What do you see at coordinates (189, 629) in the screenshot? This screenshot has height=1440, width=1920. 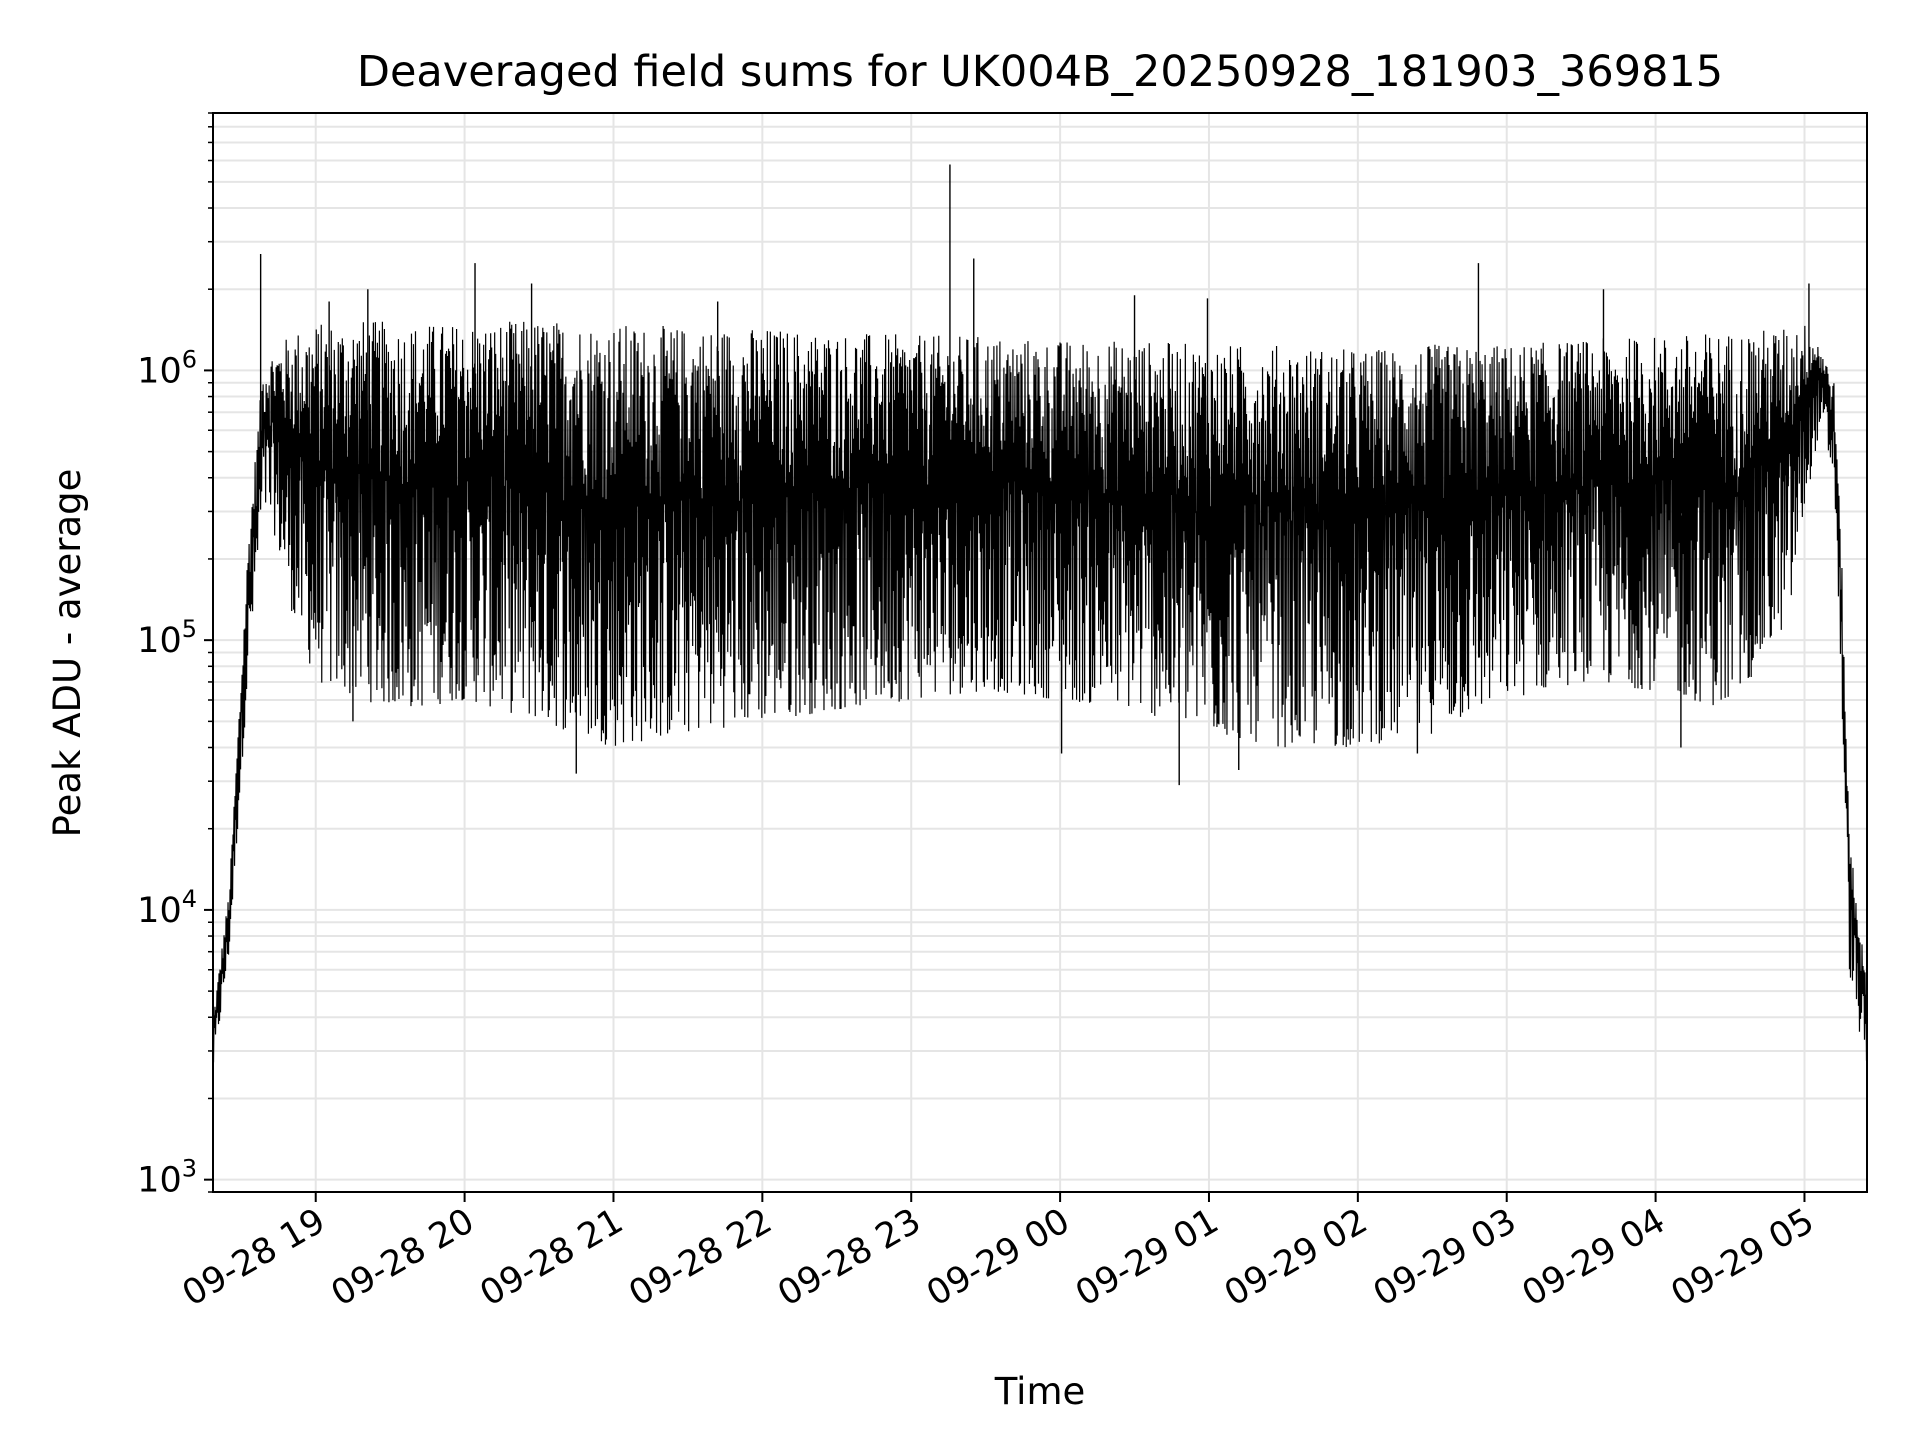 I see `y-tick-exponent: 5` at bounding box center [189, 629].